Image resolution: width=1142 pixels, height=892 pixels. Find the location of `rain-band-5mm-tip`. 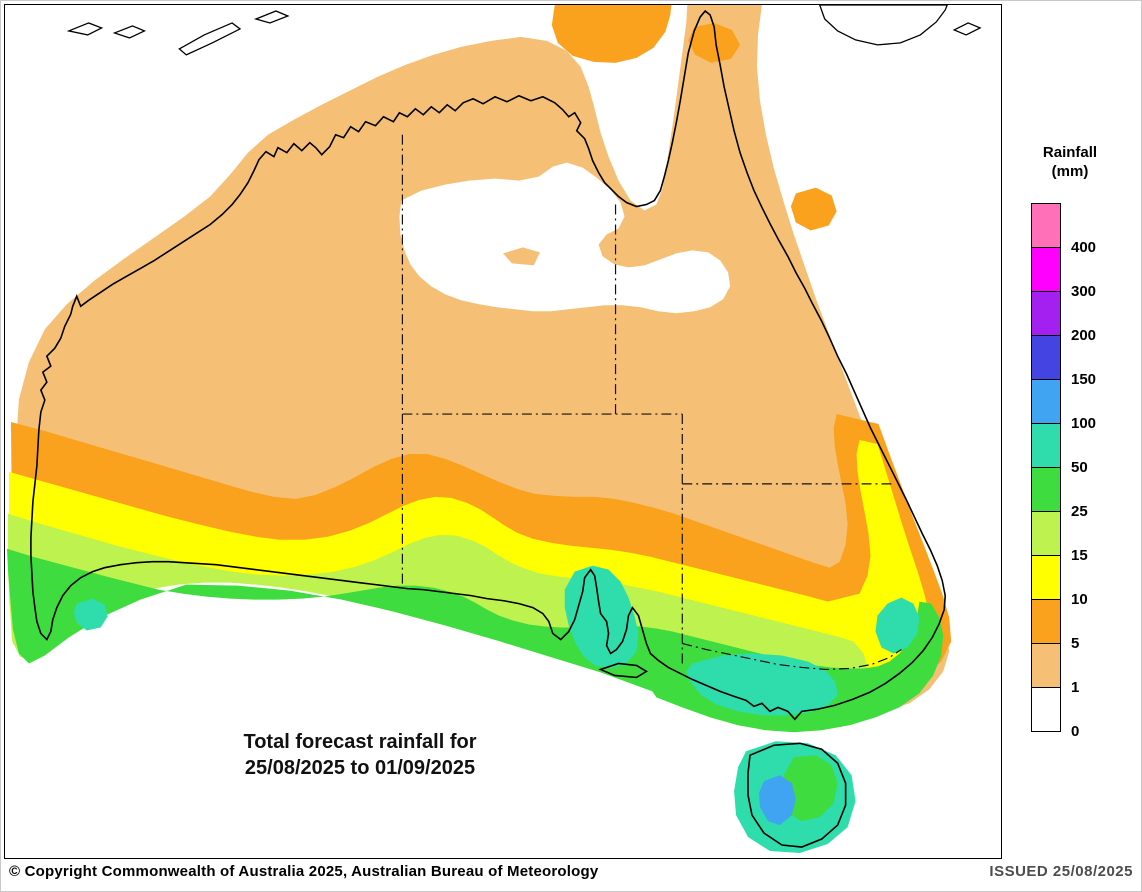

rain-band-5mm-tip is located at coordinates (714, 42).